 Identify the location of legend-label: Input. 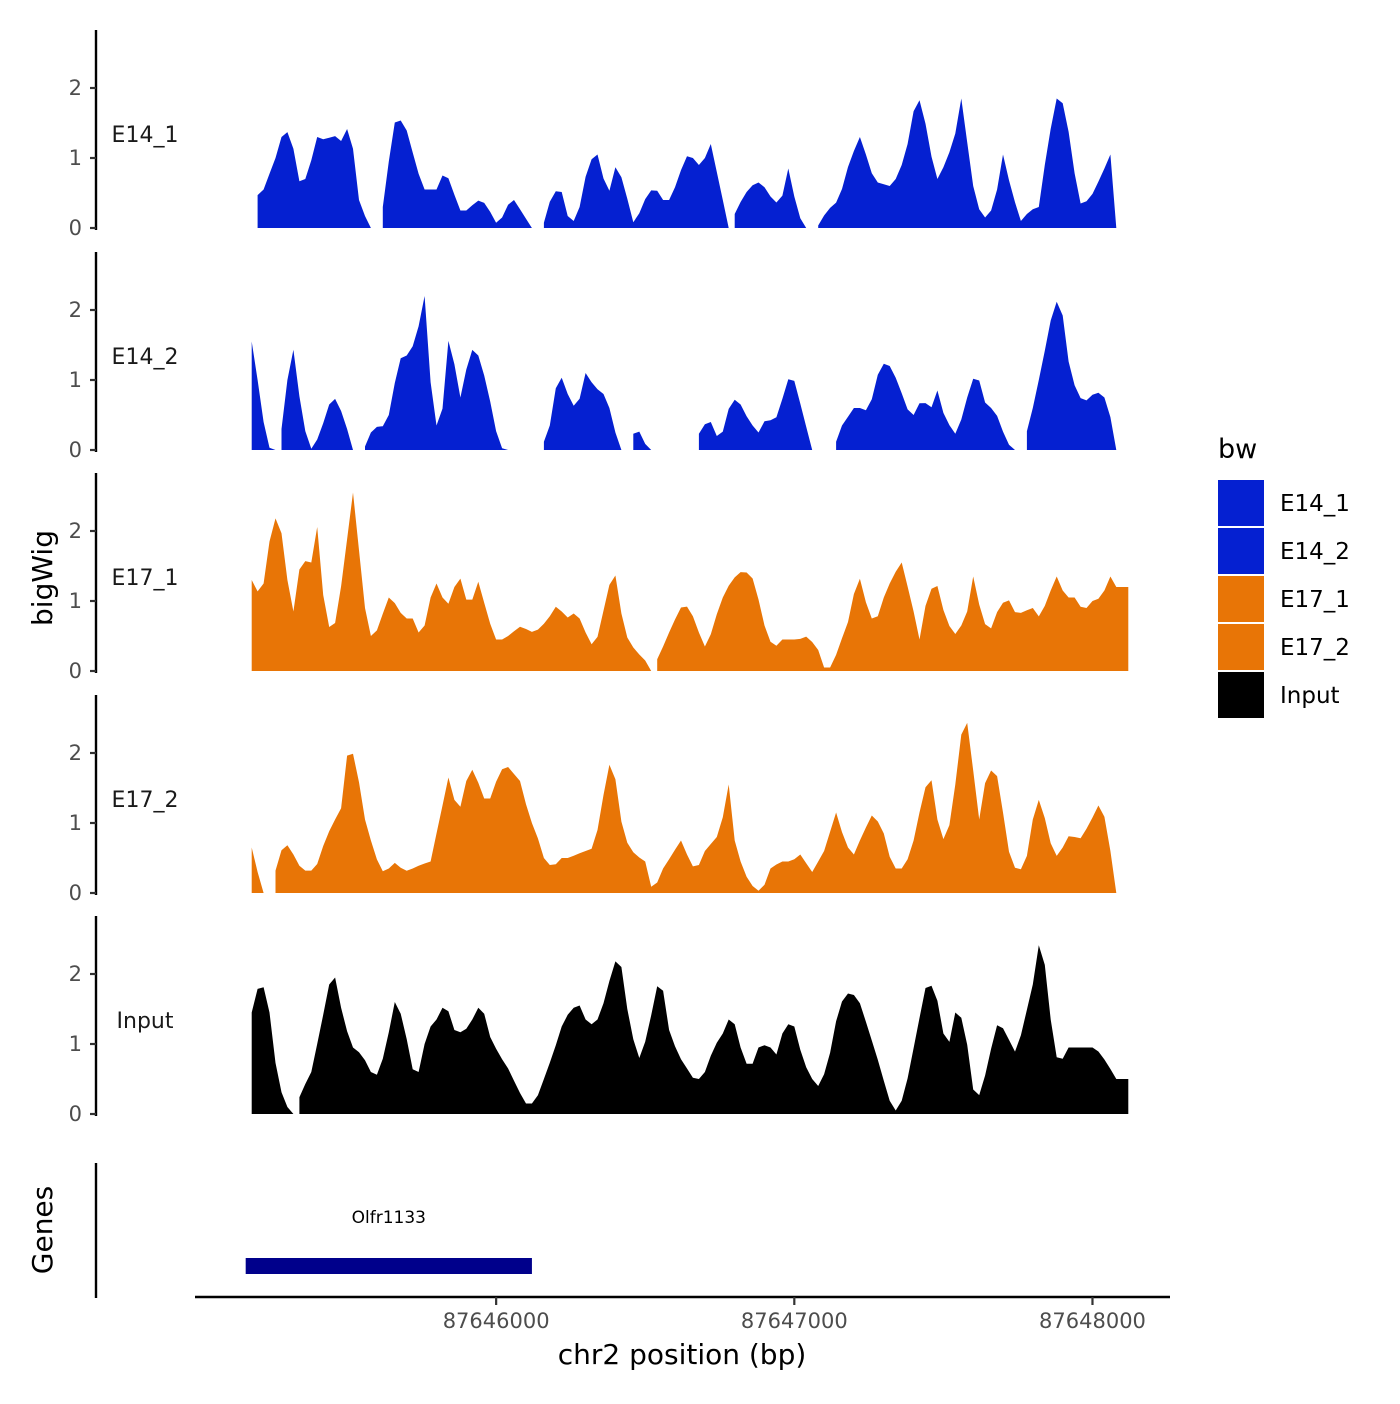
(1310, 696).